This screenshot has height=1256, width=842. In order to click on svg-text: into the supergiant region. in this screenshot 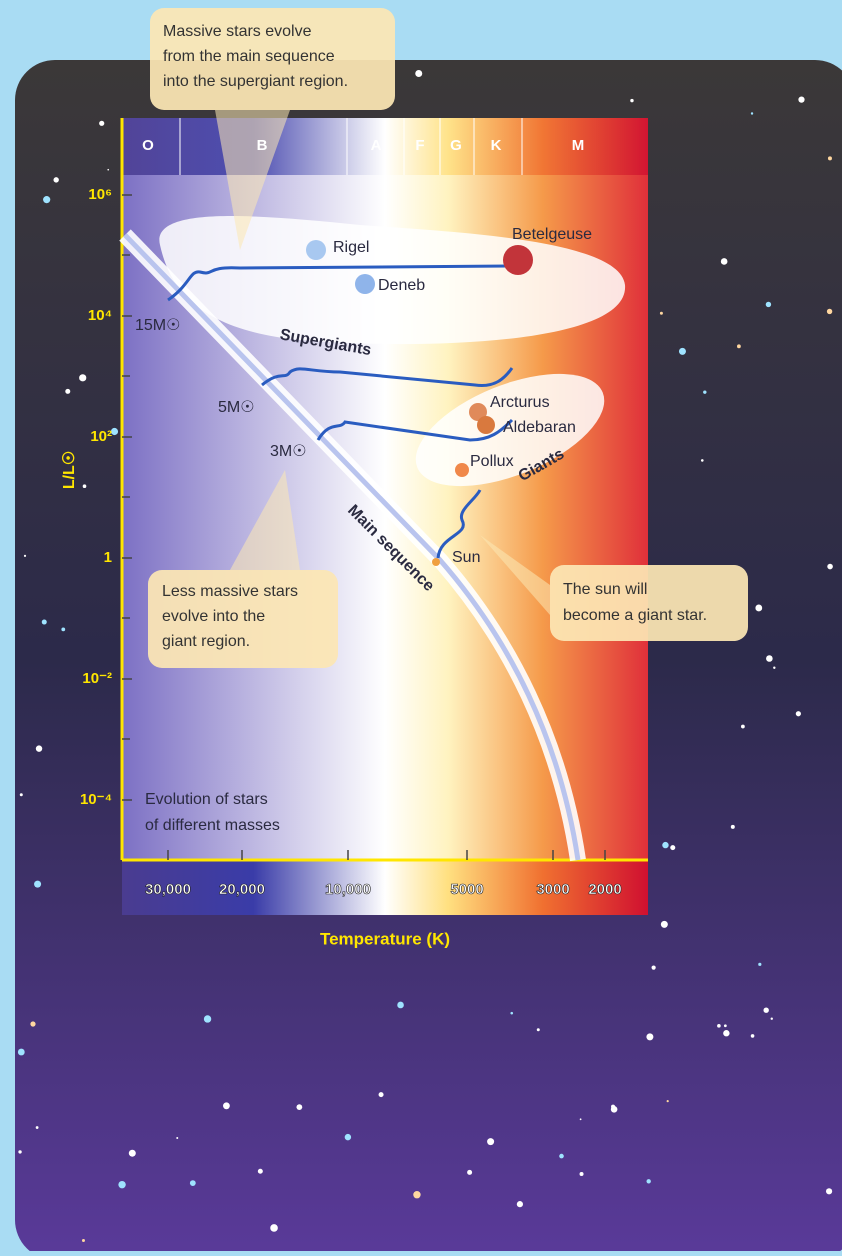, I will do `click(255, 81)`.